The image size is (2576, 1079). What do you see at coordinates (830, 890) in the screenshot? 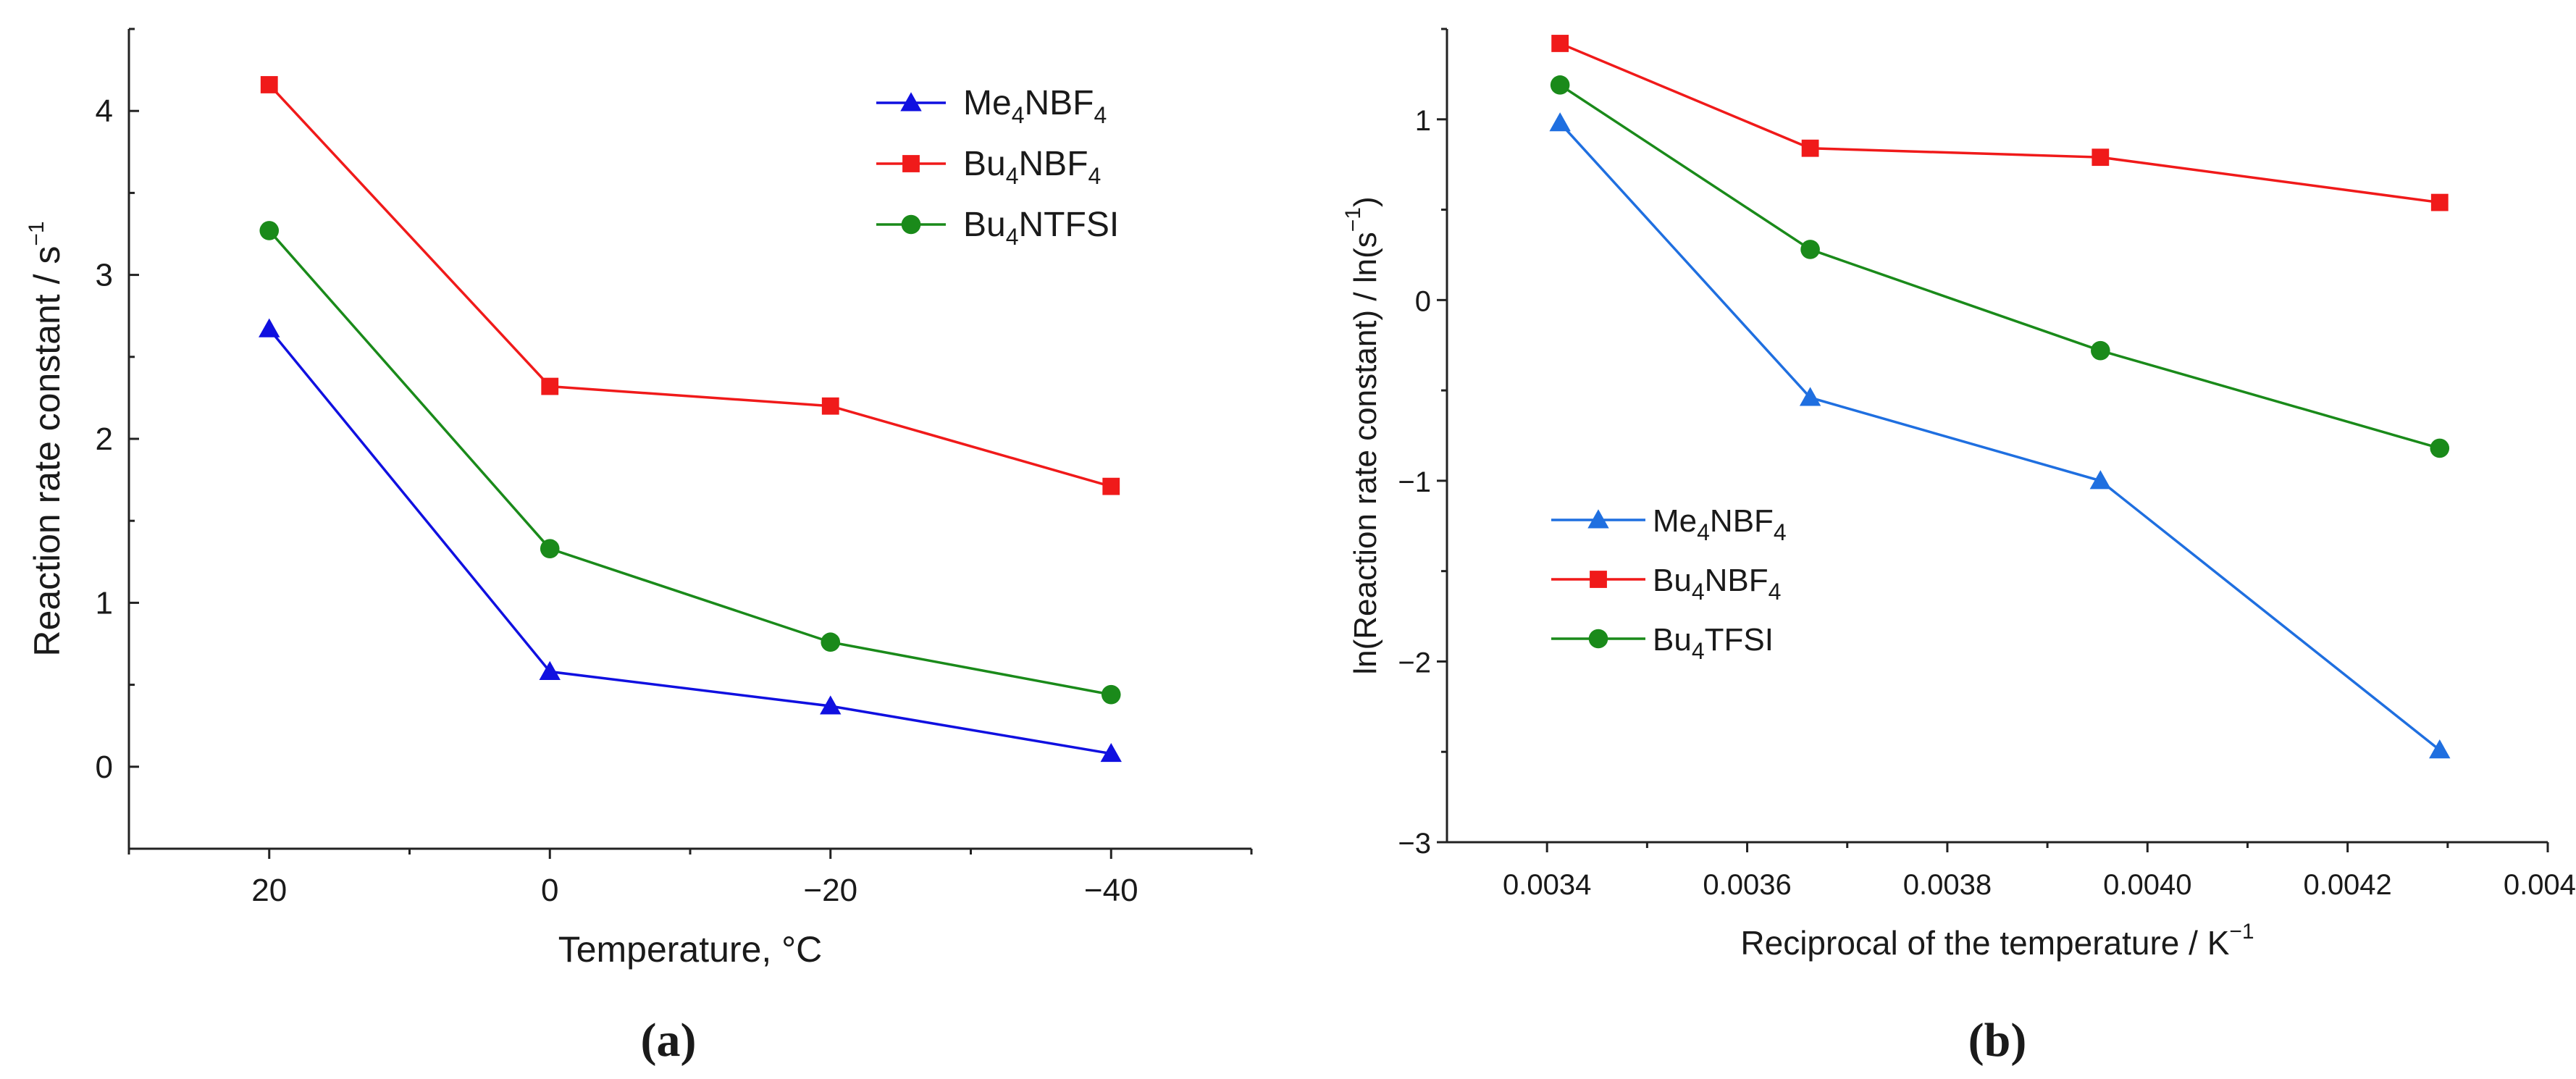
I see `x-tick-label: −20` at bounding box center [830, 890].